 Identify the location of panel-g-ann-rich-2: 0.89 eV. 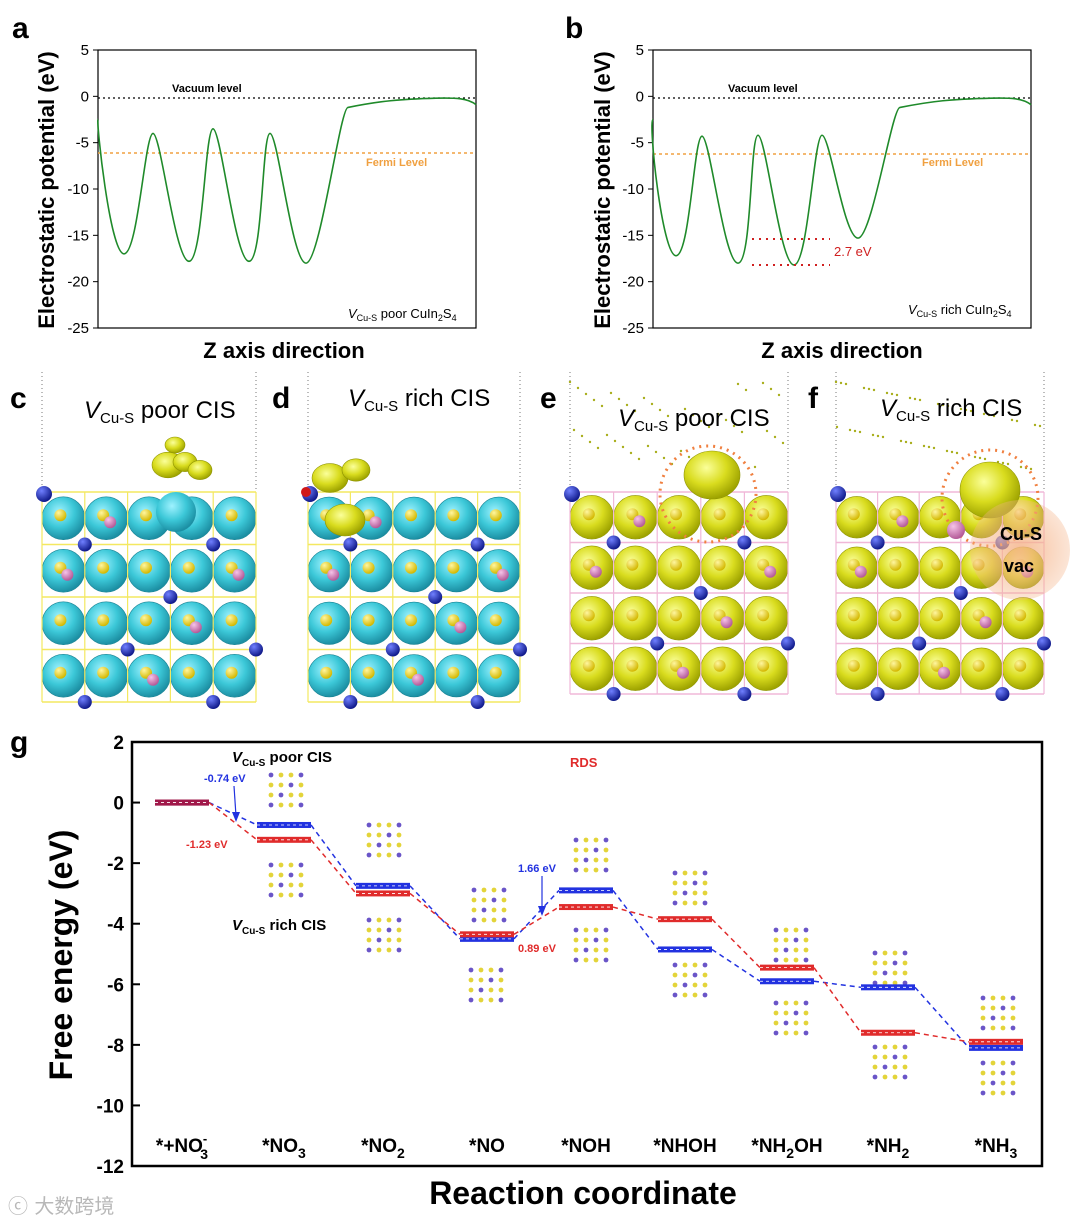
(537, 949).